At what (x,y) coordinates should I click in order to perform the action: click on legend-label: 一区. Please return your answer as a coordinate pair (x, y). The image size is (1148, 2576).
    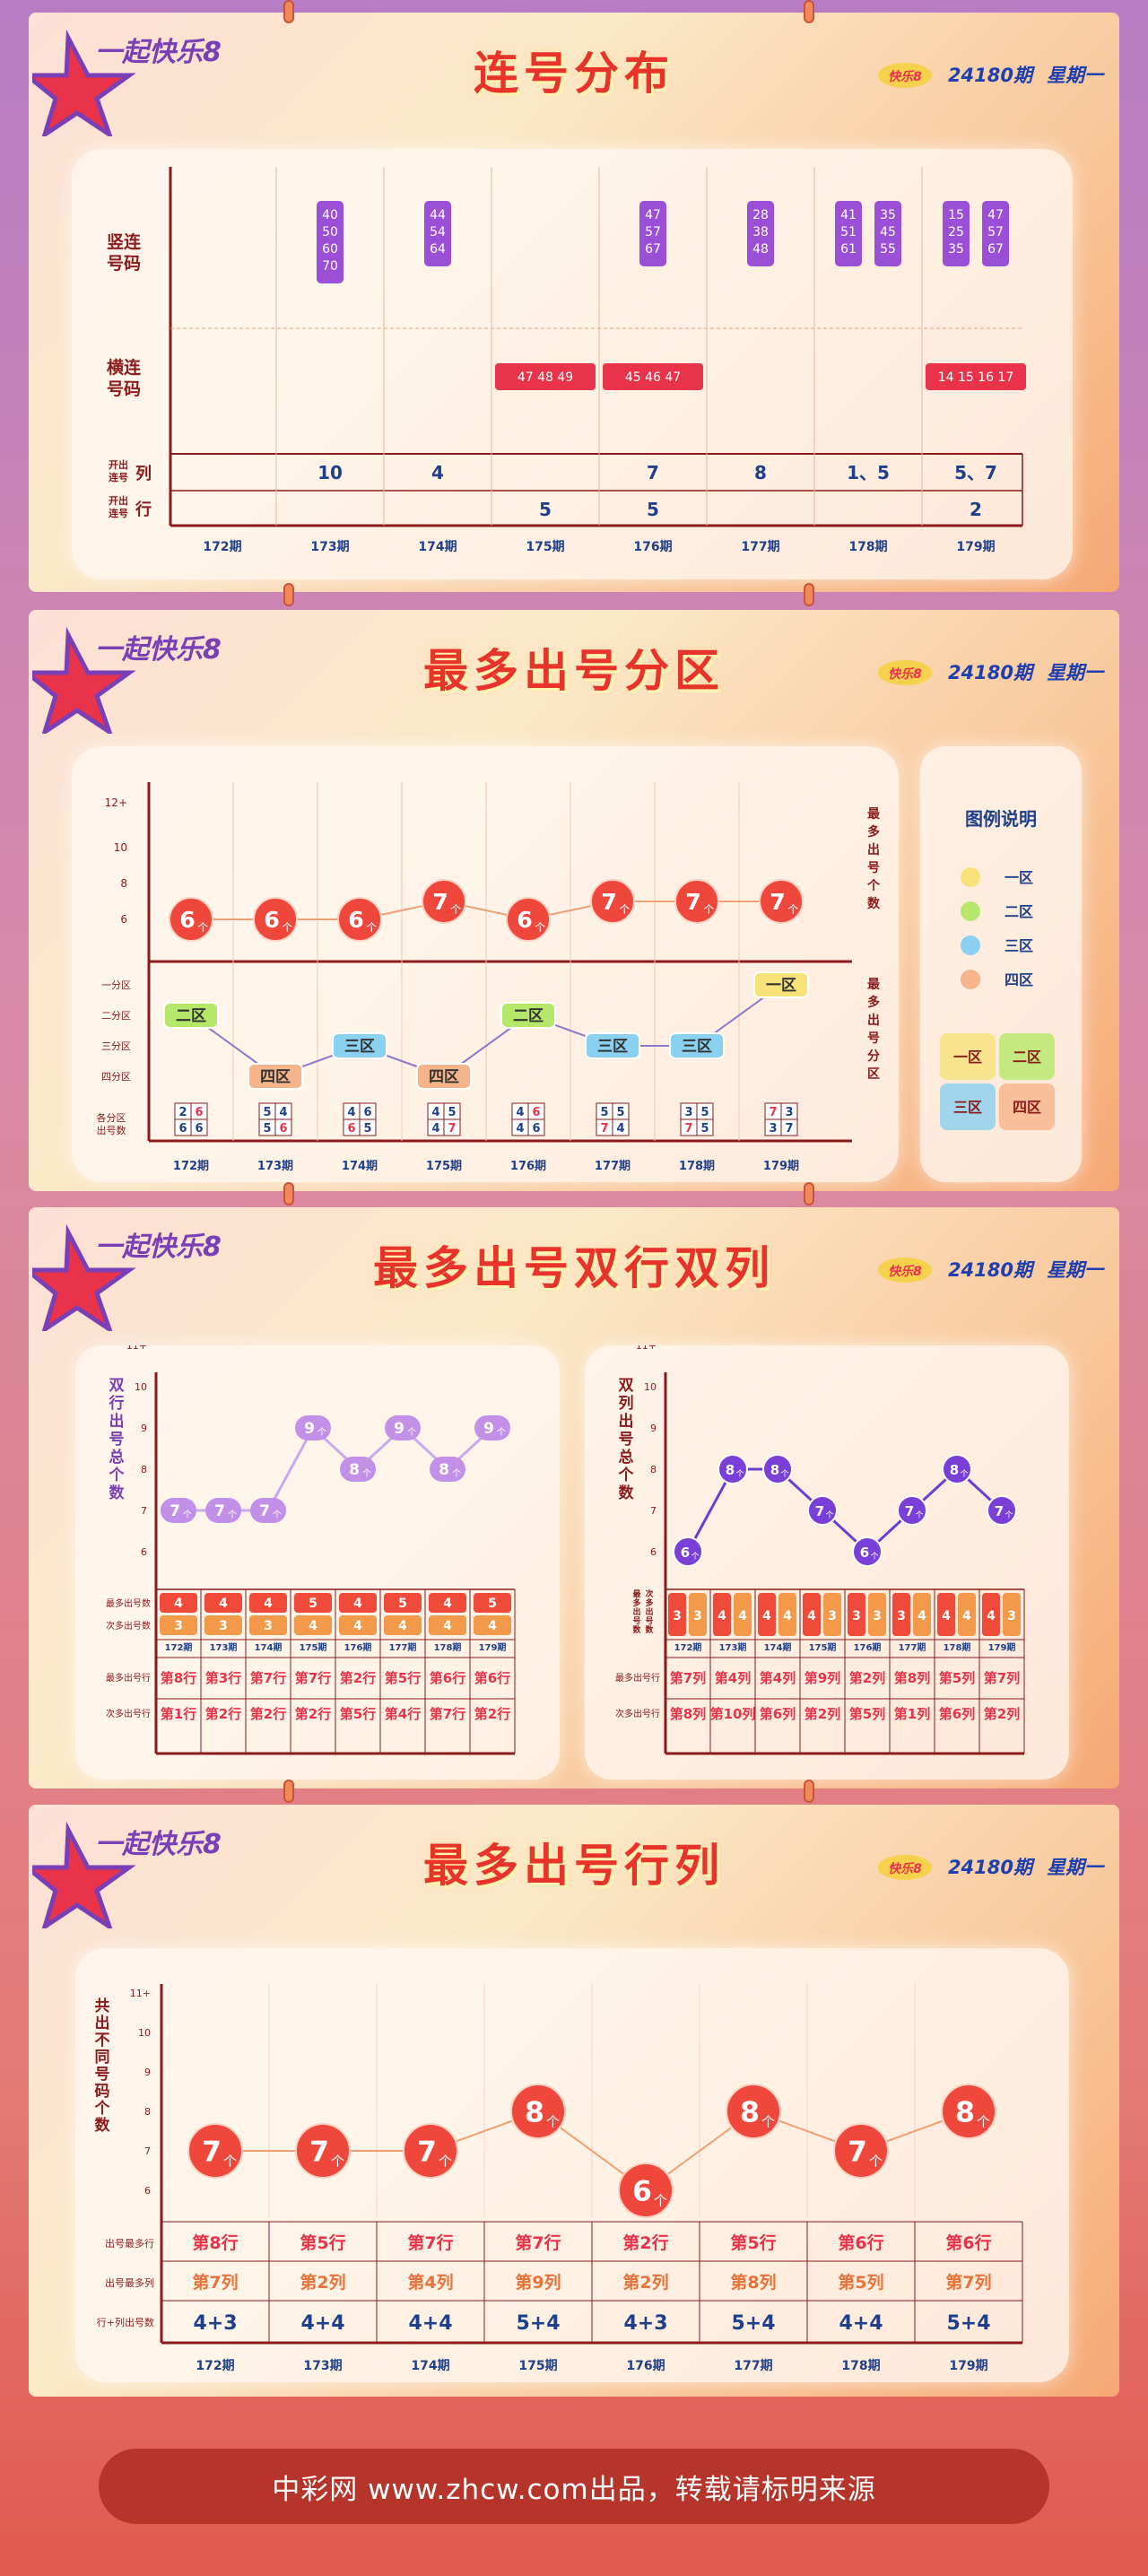
    Looking at the image, I should click on (1018, 877).